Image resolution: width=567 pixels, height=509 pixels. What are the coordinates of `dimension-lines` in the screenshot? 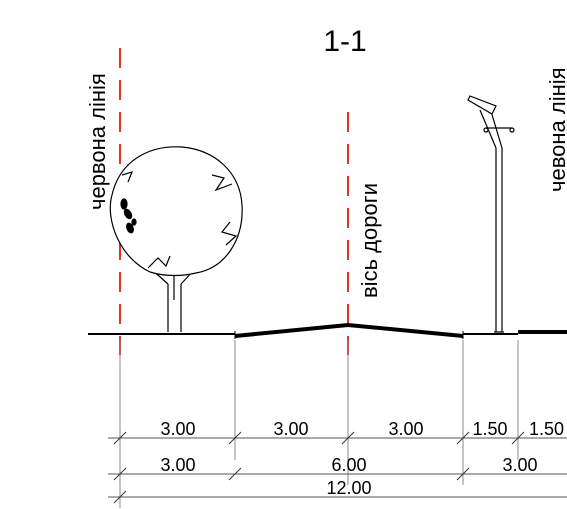 It's located at (337, 467).